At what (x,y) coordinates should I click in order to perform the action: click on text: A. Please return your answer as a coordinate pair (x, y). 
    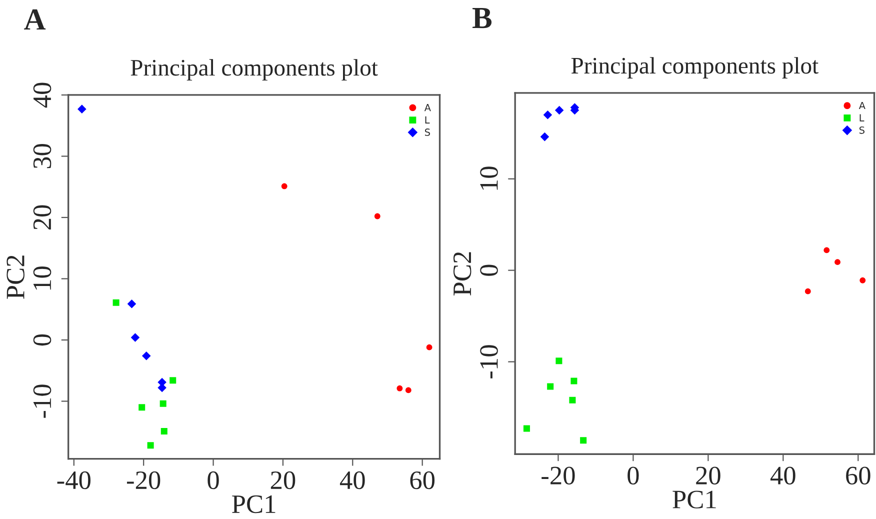
    Looking at the image, I should click on (35, 19).